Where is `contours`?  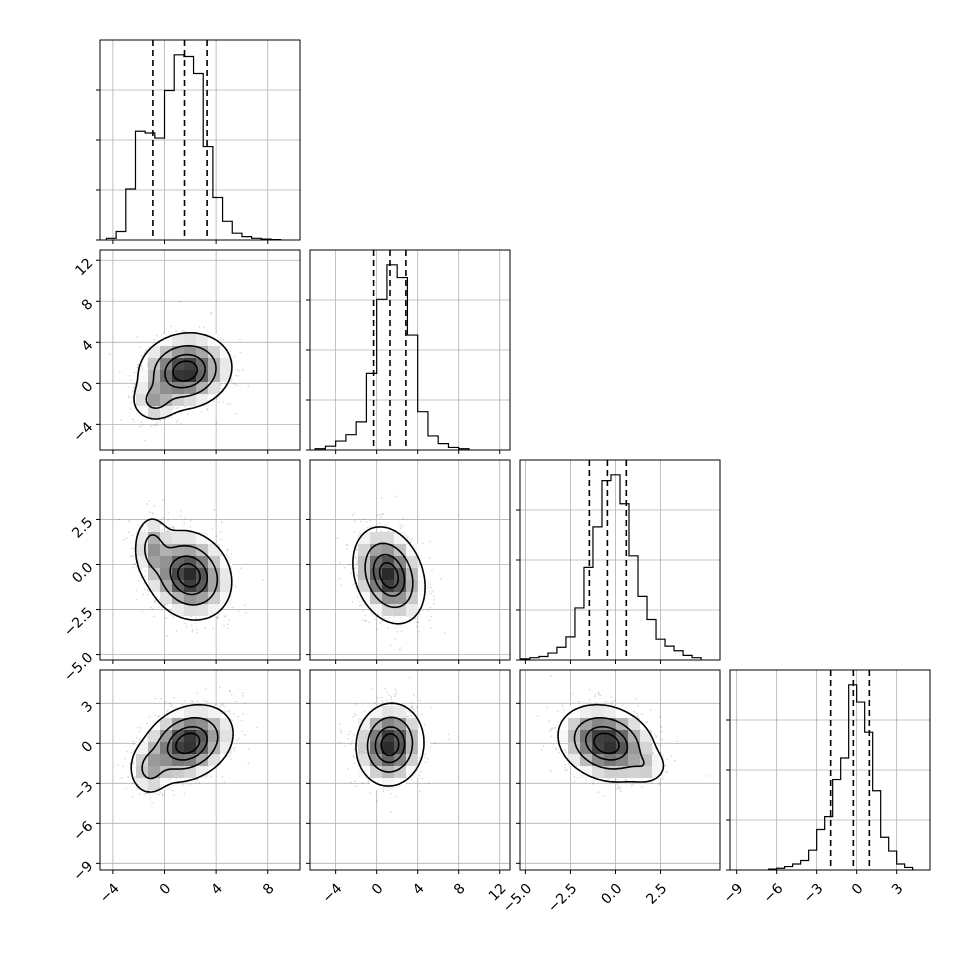 contours is located at coordinates (390, 744).